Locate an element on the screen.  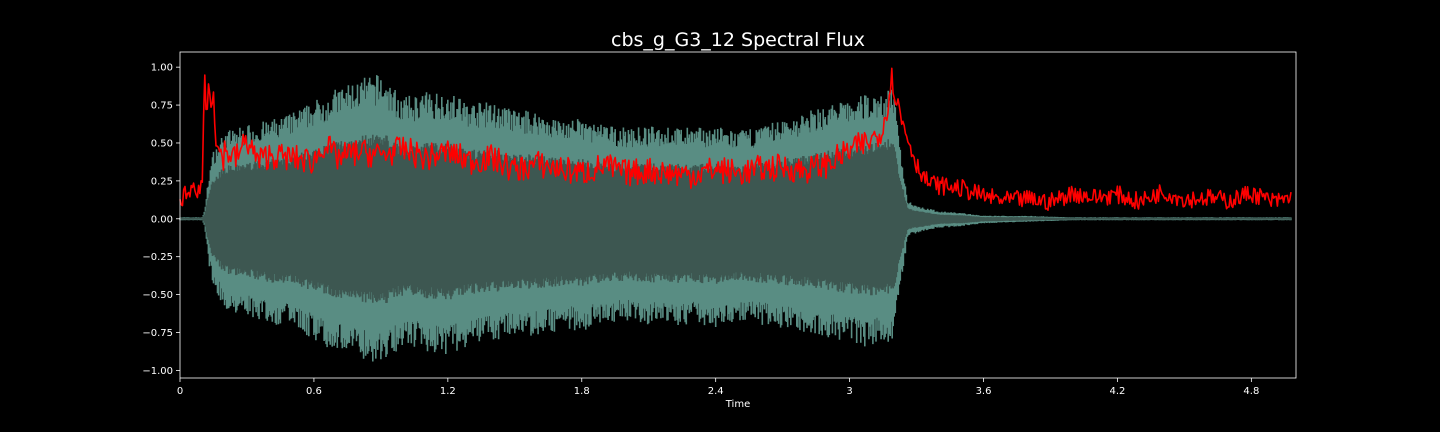
x-axis: 0 0.6 1.2 1.8 2.4 3 3.6 4.2 4.8 is located at coordinates (718, 387).